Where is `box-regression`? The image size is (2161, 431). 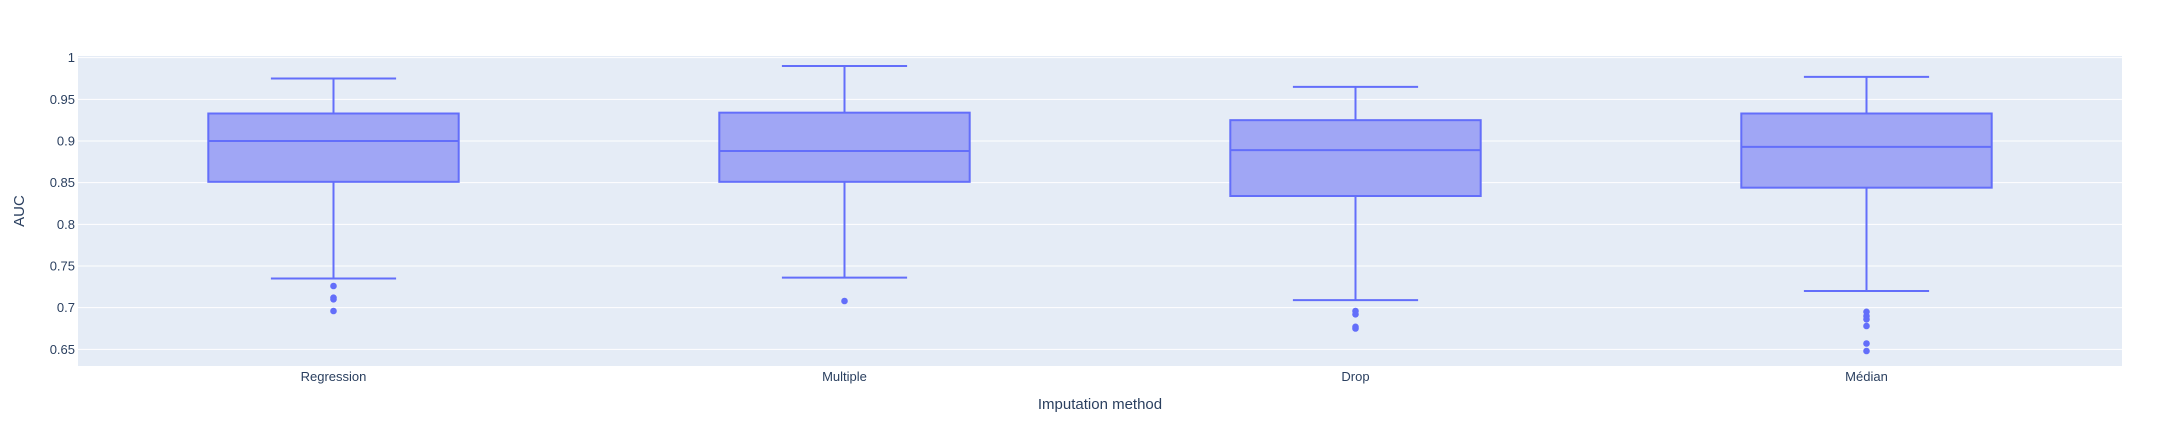 box-regression is located at coordinates (333, 196).